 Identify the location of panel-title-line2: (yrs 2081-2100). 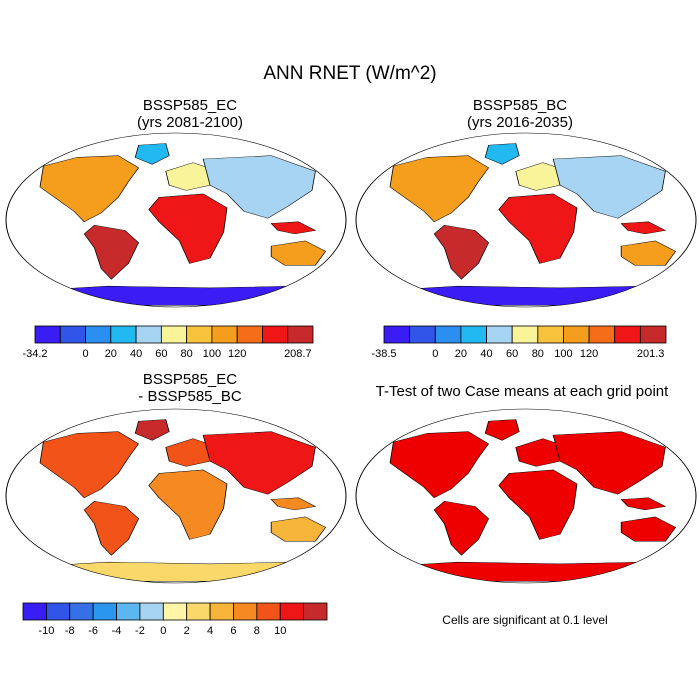
(190, 122).